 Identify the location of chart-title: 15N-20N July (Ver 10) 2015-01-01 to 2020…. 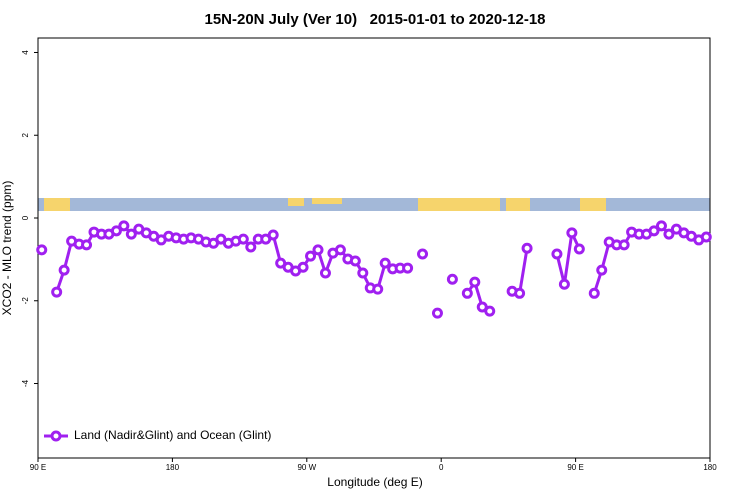
(374, 19).